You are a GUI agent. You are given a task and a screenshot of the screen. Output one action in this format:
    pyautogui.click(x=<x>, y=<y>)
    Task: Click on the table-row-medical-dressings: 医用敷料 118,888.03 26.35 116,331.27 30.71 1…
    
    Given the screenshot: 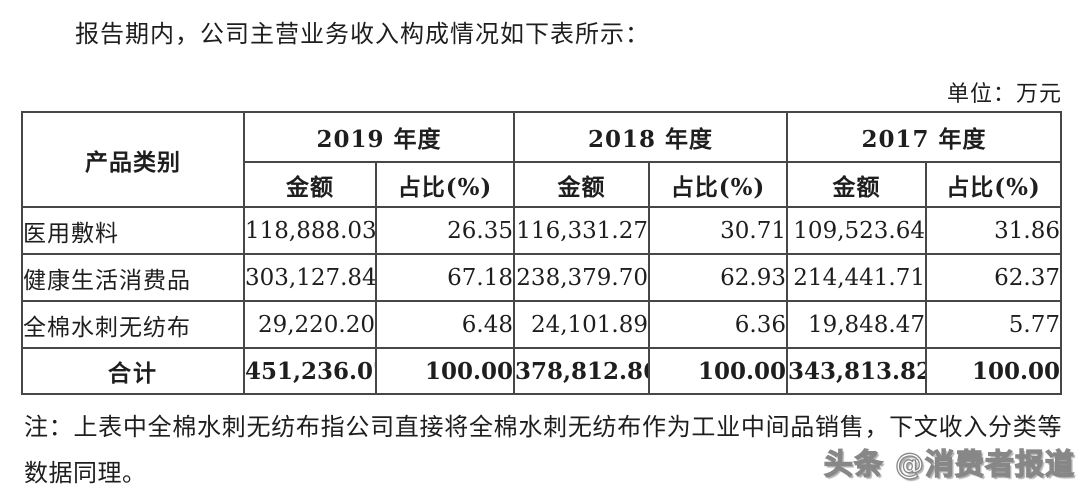 What is the action you would take?
    pyautogui.click(x=541, y=230)
    